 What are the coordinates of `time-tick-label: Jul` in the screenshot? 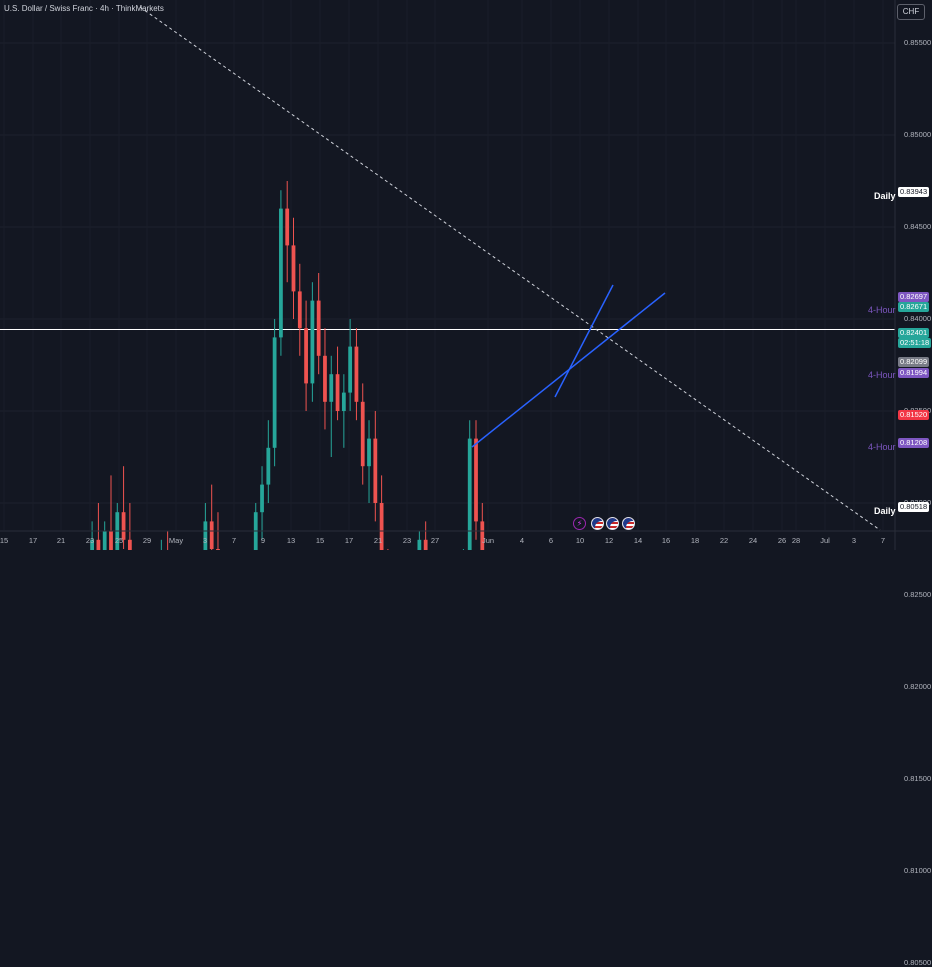 It's located at (825, 540).